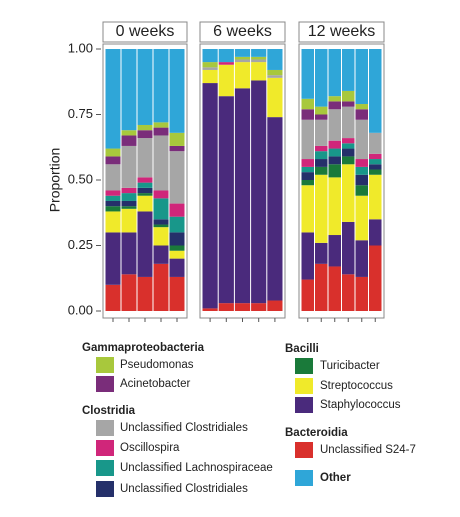 The width and height of the screenshot is (460, 517). I want to click on legend-label: Streptococcus, so click(356, 386).